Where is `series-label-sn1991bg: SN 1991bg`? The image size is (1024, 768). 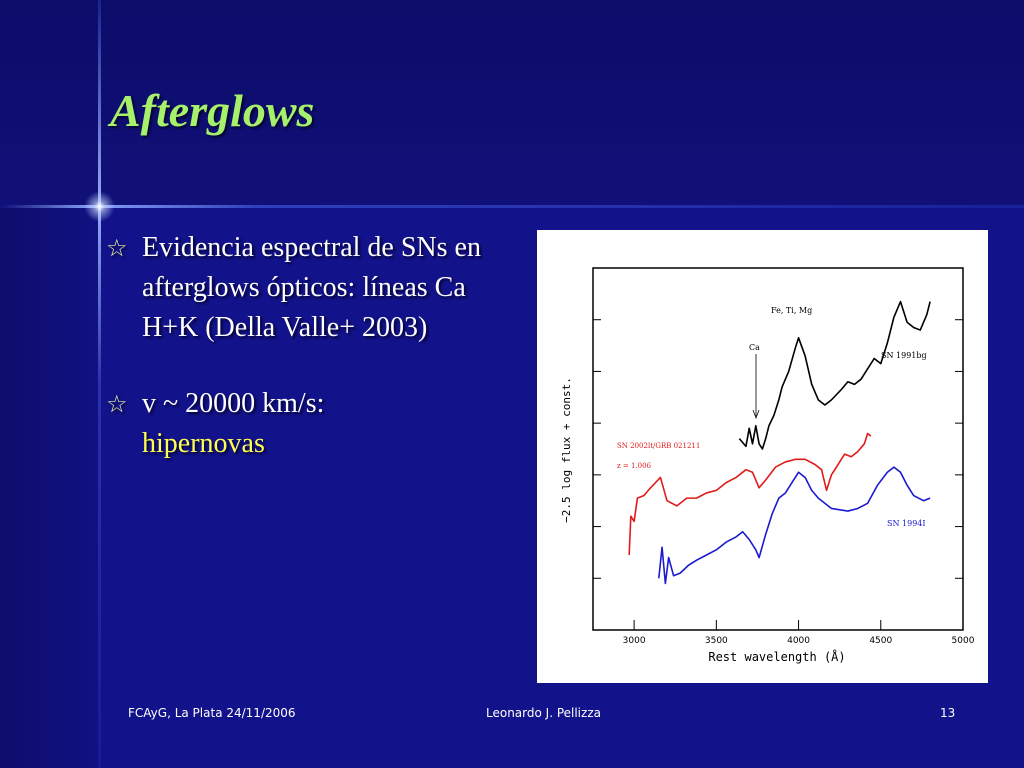
series-label-sn1991bg: SN 1991bg is located at coordinates (904, 355).